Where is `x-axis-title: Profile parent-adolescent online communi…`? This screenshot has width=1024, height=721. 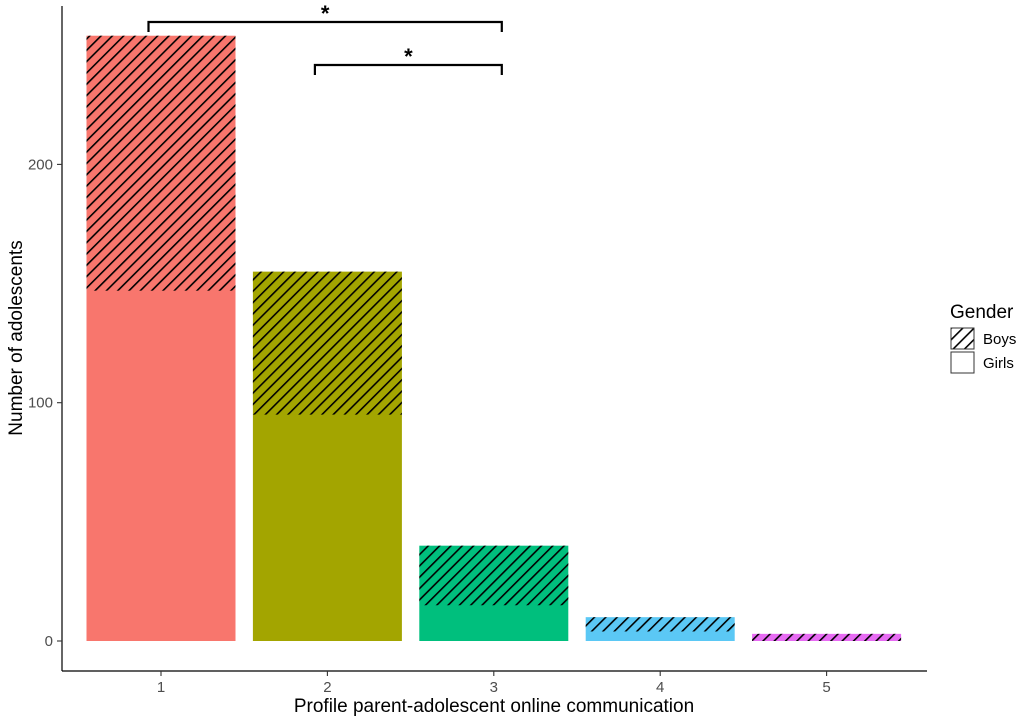 x-axis-title: Profile parent-adolescent online communi… is located at coordinates (494, 706).